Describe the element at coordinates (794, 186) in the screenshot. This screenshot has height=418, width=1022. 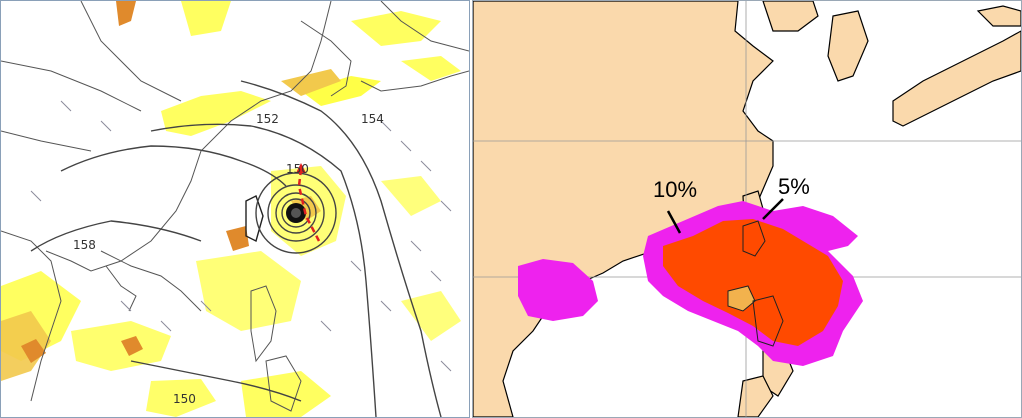
I see `label-5-percent: 5%` at that location.